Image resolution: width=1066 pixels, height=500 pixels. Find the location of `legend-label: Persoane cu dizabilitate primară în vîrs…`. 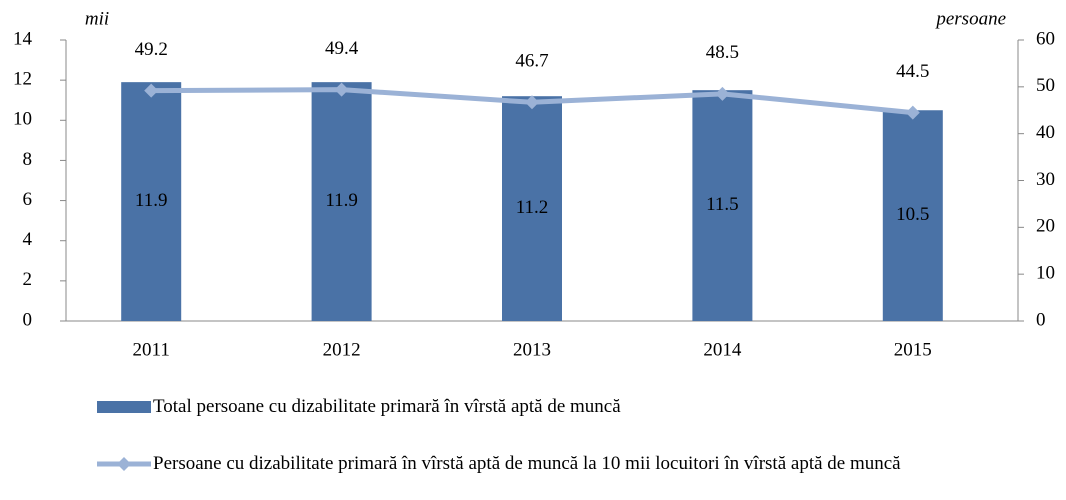

legend-label: Persoane cu dizabilitate primară în vîrs… is located at coordinates (527, 463).